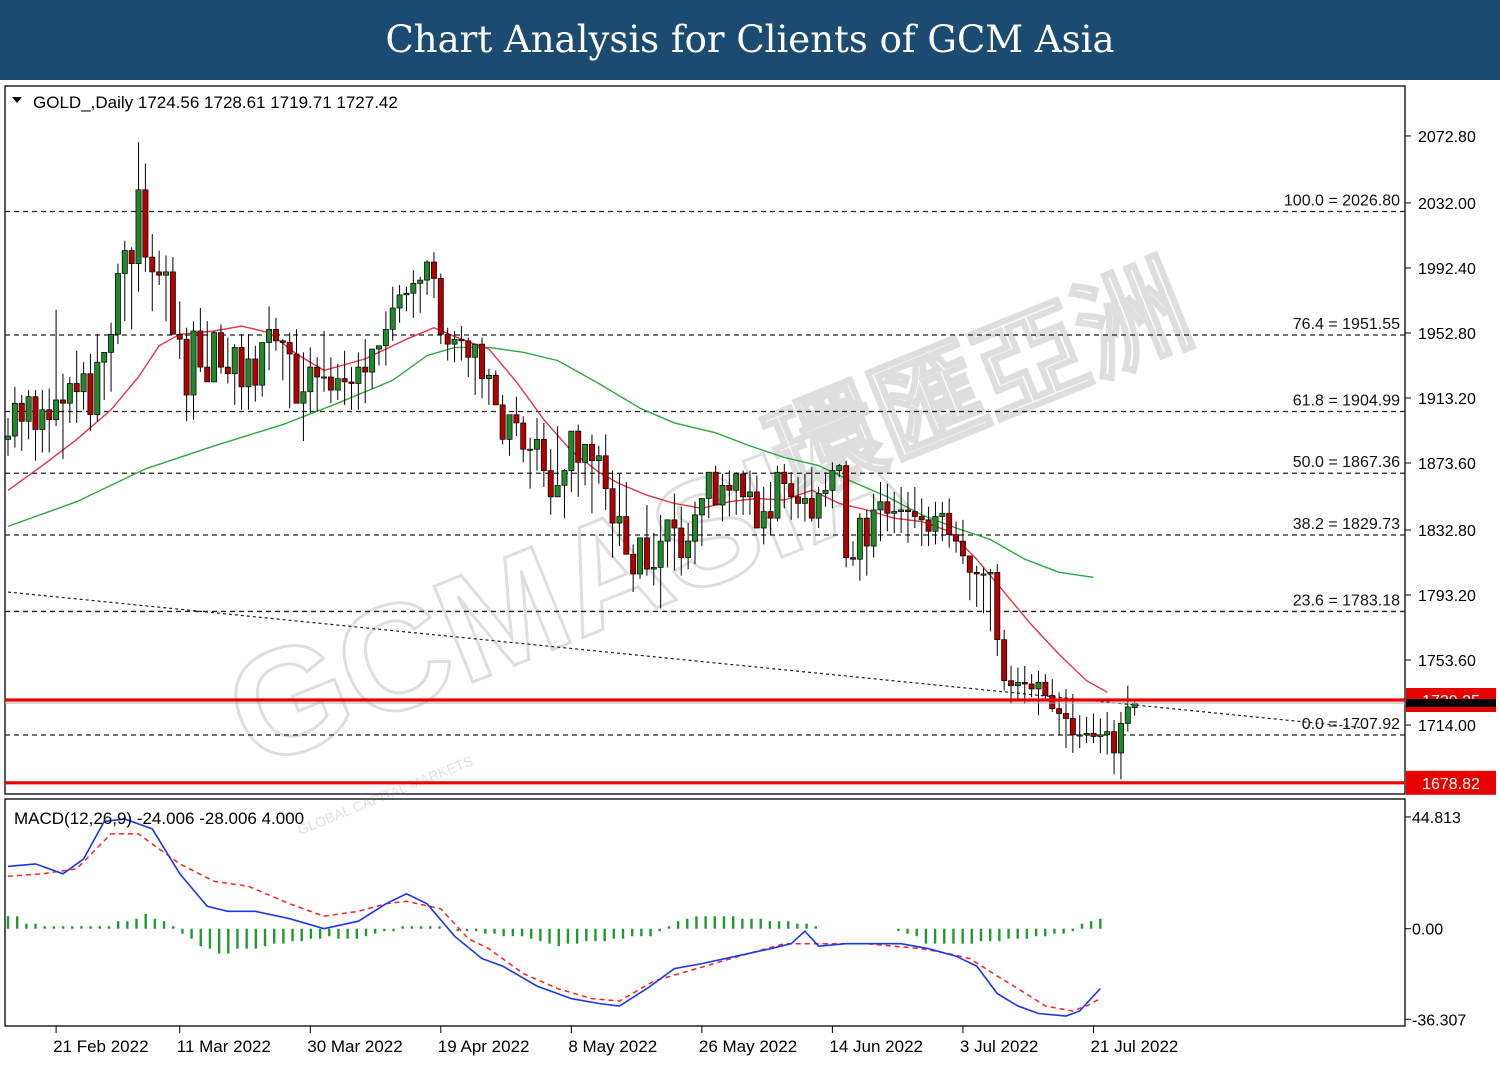 The image size is (1500, 1071). Describe the element at coordinates (1346, 524) in the screenshot. I see `fib-level-label: 38.2 = 1829.73` at that location.